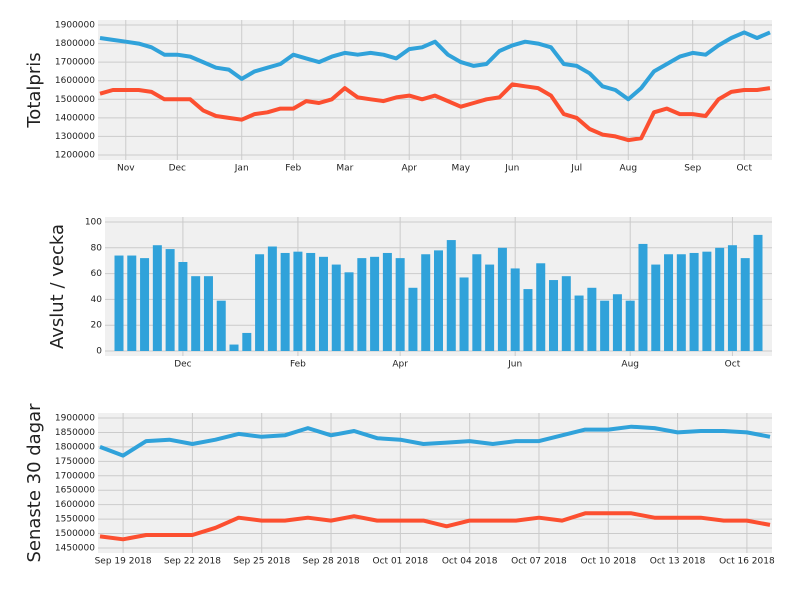  What do you see at coordinates (75, 491) in the screenshot?
I see `y-tick-label: 1650000` at bounding box center [75, 491].